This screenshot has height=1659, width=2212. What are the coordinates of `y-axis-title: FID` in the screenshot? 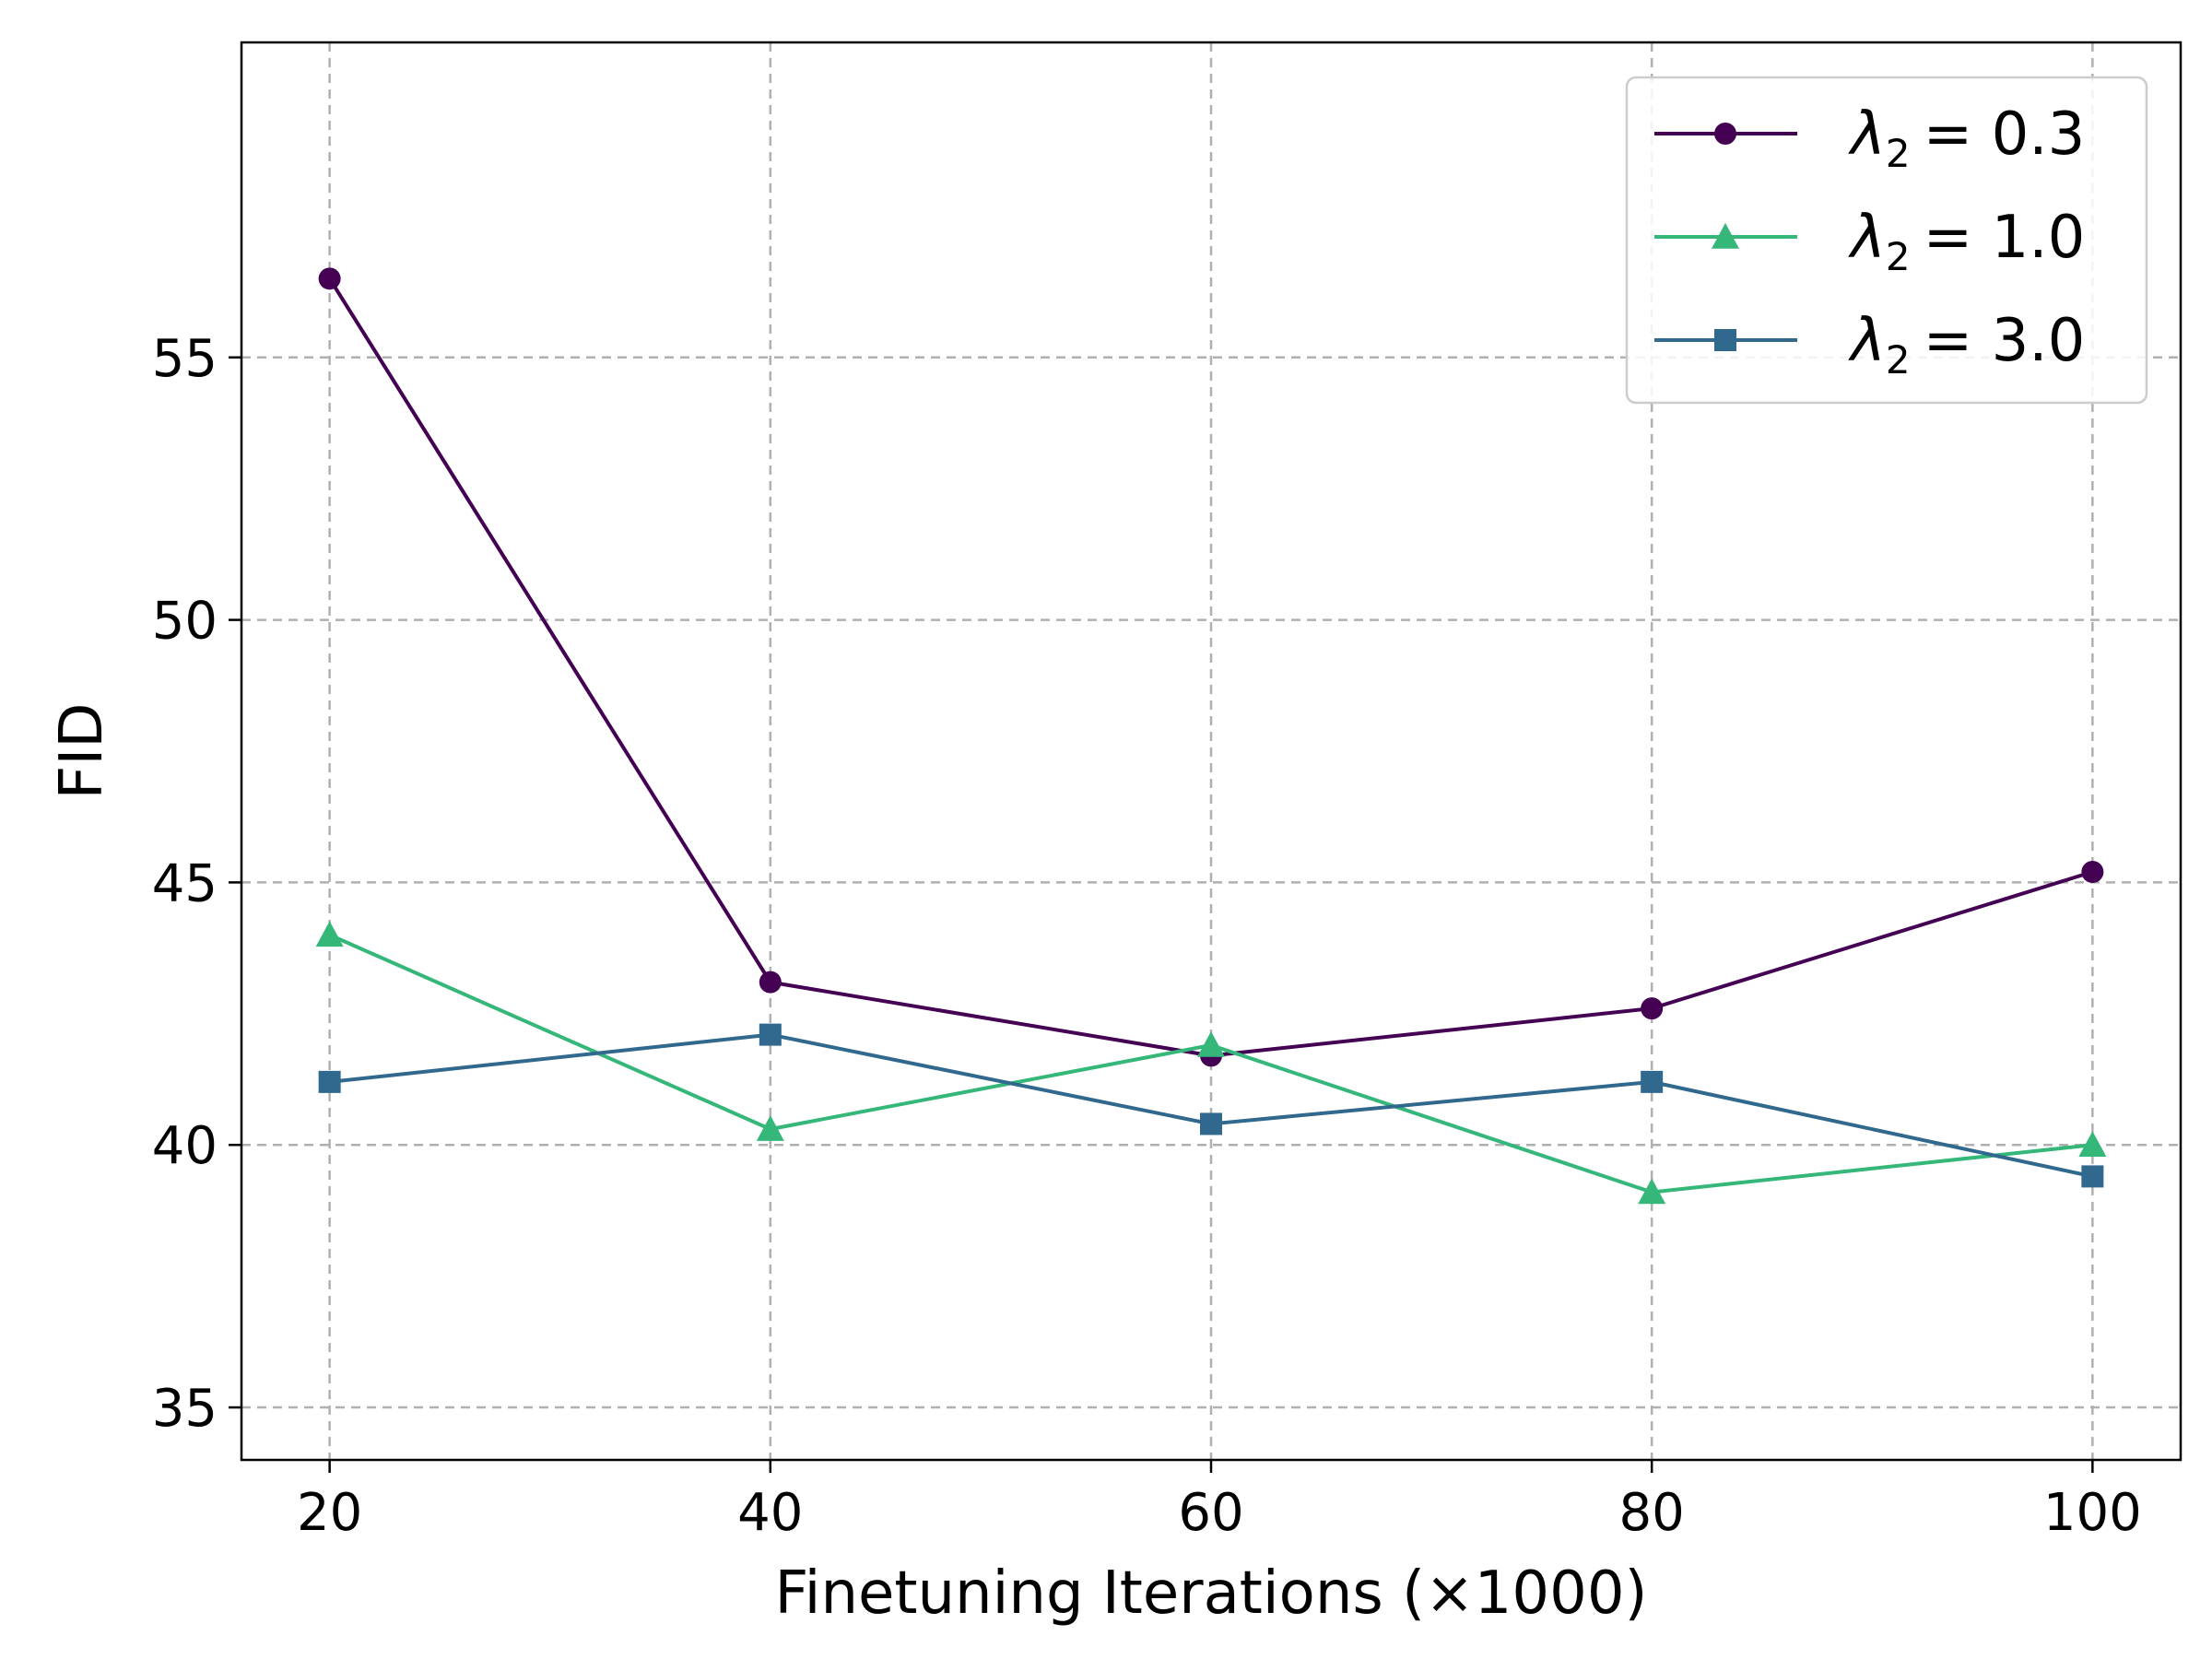 It's located at (82, 751).